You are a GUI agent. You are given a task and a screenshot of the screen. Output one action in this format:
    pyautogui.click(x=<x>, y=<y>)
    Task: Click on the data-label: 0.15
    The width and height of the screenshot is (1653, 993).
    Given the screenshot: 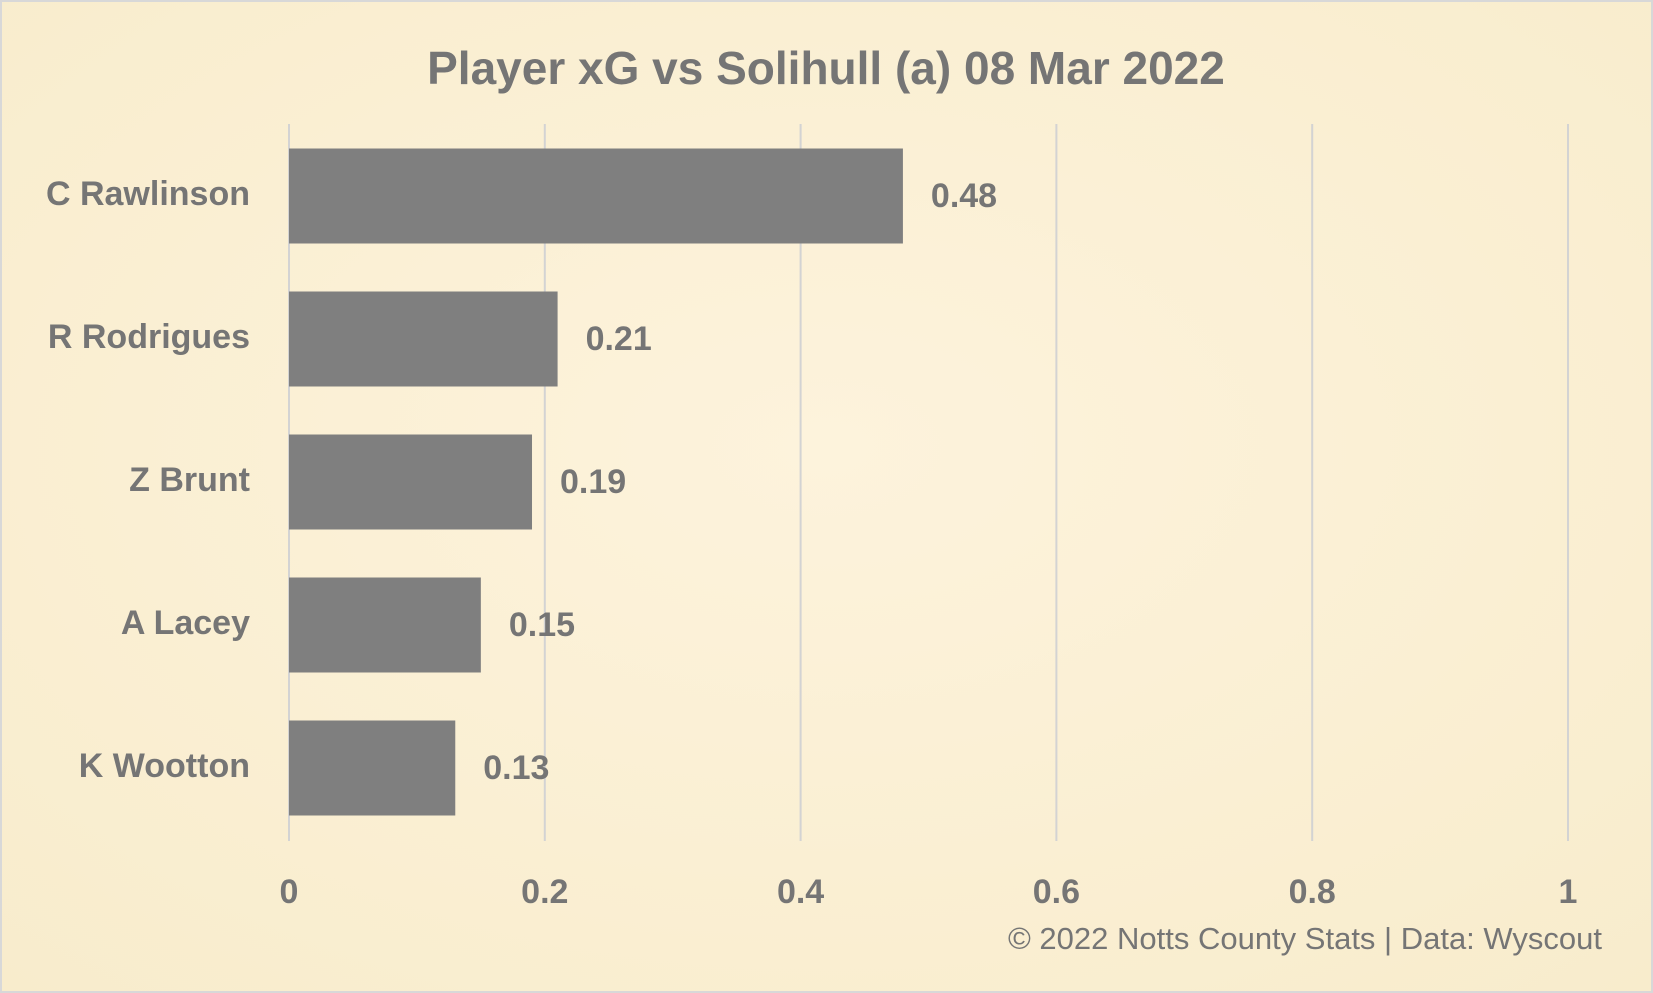 What is the action you would take?
    pyautogui.click(x=542, y=625)
    